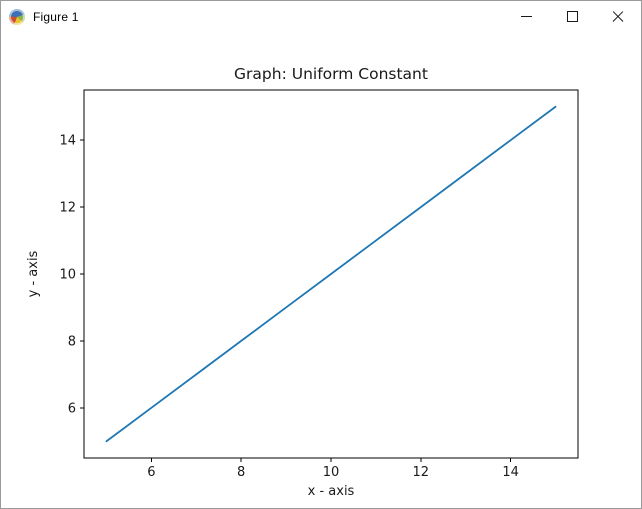 The width and height of the screenshot is (642, 509). Describe the element at coordinates (56, 16) in the screenshot. I see `window-title: Figure 1` at that location.